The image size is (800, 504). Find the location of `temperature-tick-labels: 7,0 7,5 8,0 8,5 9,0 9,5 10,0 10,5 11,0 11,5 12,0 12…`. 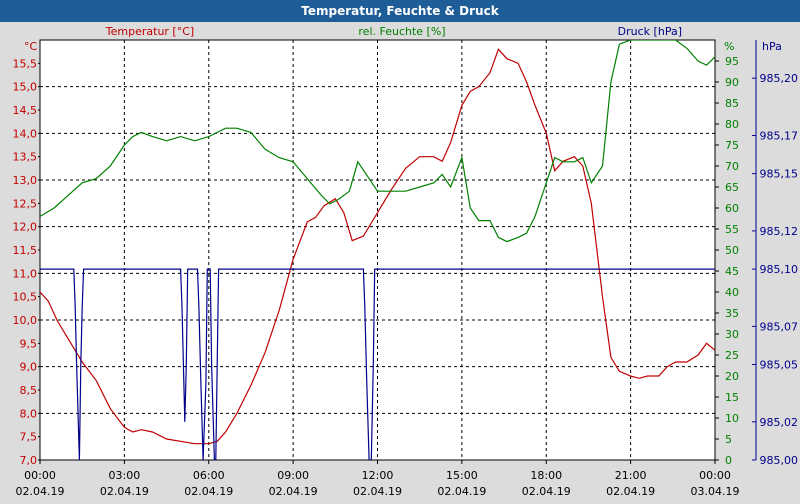

temperature-tick-labels: 7,0 7,5 8,0 8,5 9,0 9,5 10,0 10,5 11,0 11,5 12,0 12… is located at coordinates (26, 262).